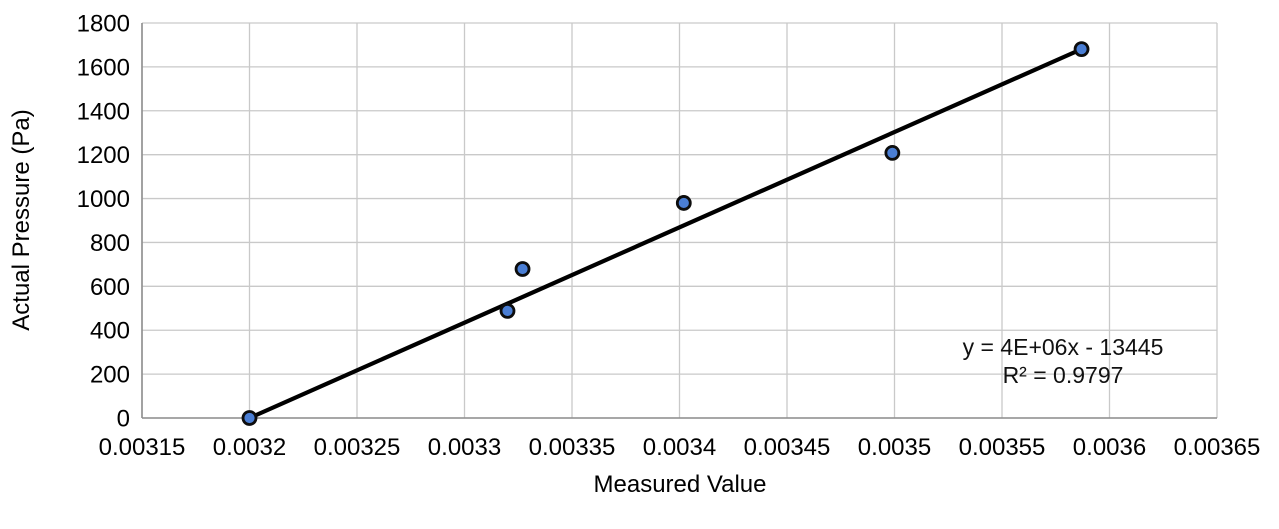 This screenshot has width=1279, height=529. What do you see at coordinates (464, 447) in the screenshot?
I see `x-tick-label: 0.0033` at bounding box center [464, 447].